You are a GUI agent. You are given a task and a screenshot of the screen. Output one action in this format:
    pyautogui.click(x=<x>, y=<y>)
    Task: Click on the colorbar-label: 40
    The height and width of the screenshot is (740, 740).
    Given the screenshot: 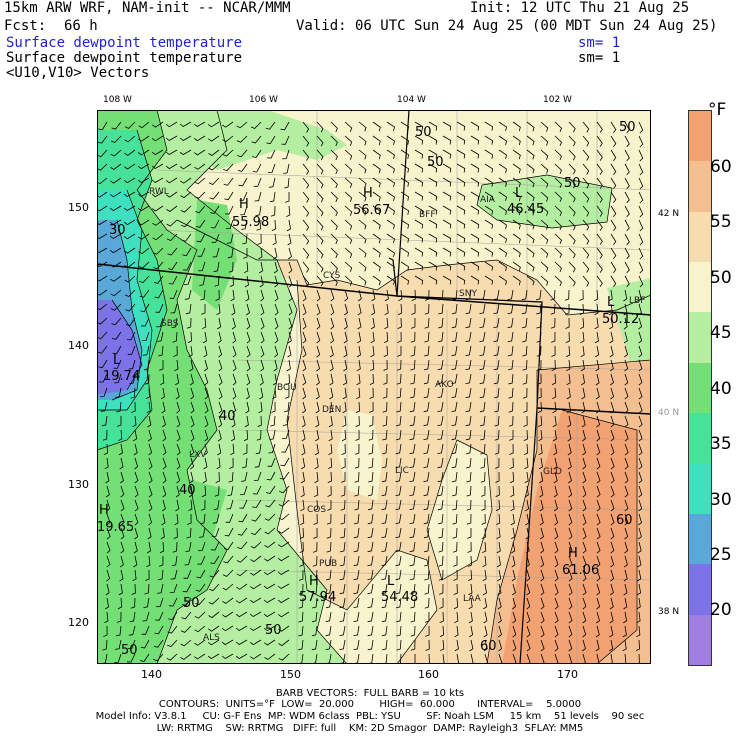 What is the action you would take?
    pyautogui.click(x=721, y=389)
    